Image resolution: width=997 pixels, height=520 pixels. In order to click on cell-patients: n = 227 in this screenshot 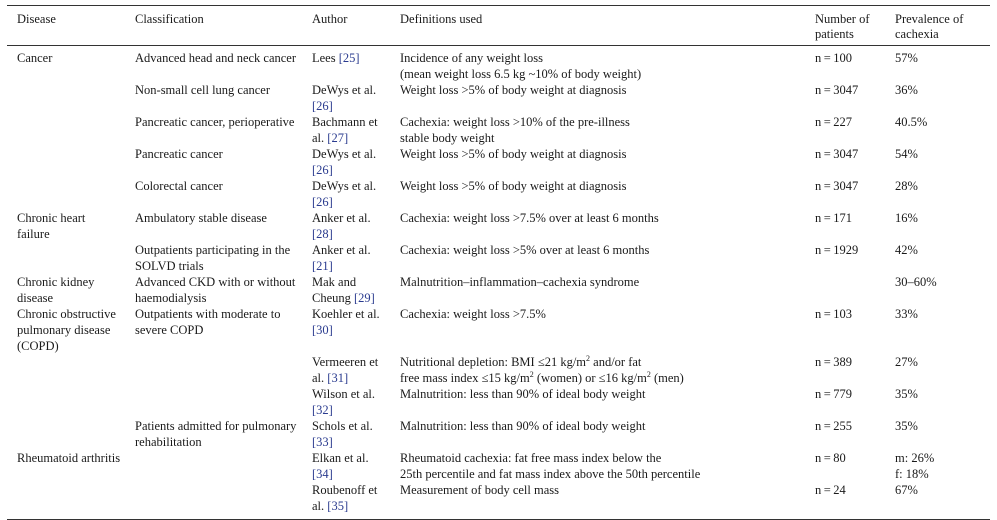, I will do `click(845, 130)`.